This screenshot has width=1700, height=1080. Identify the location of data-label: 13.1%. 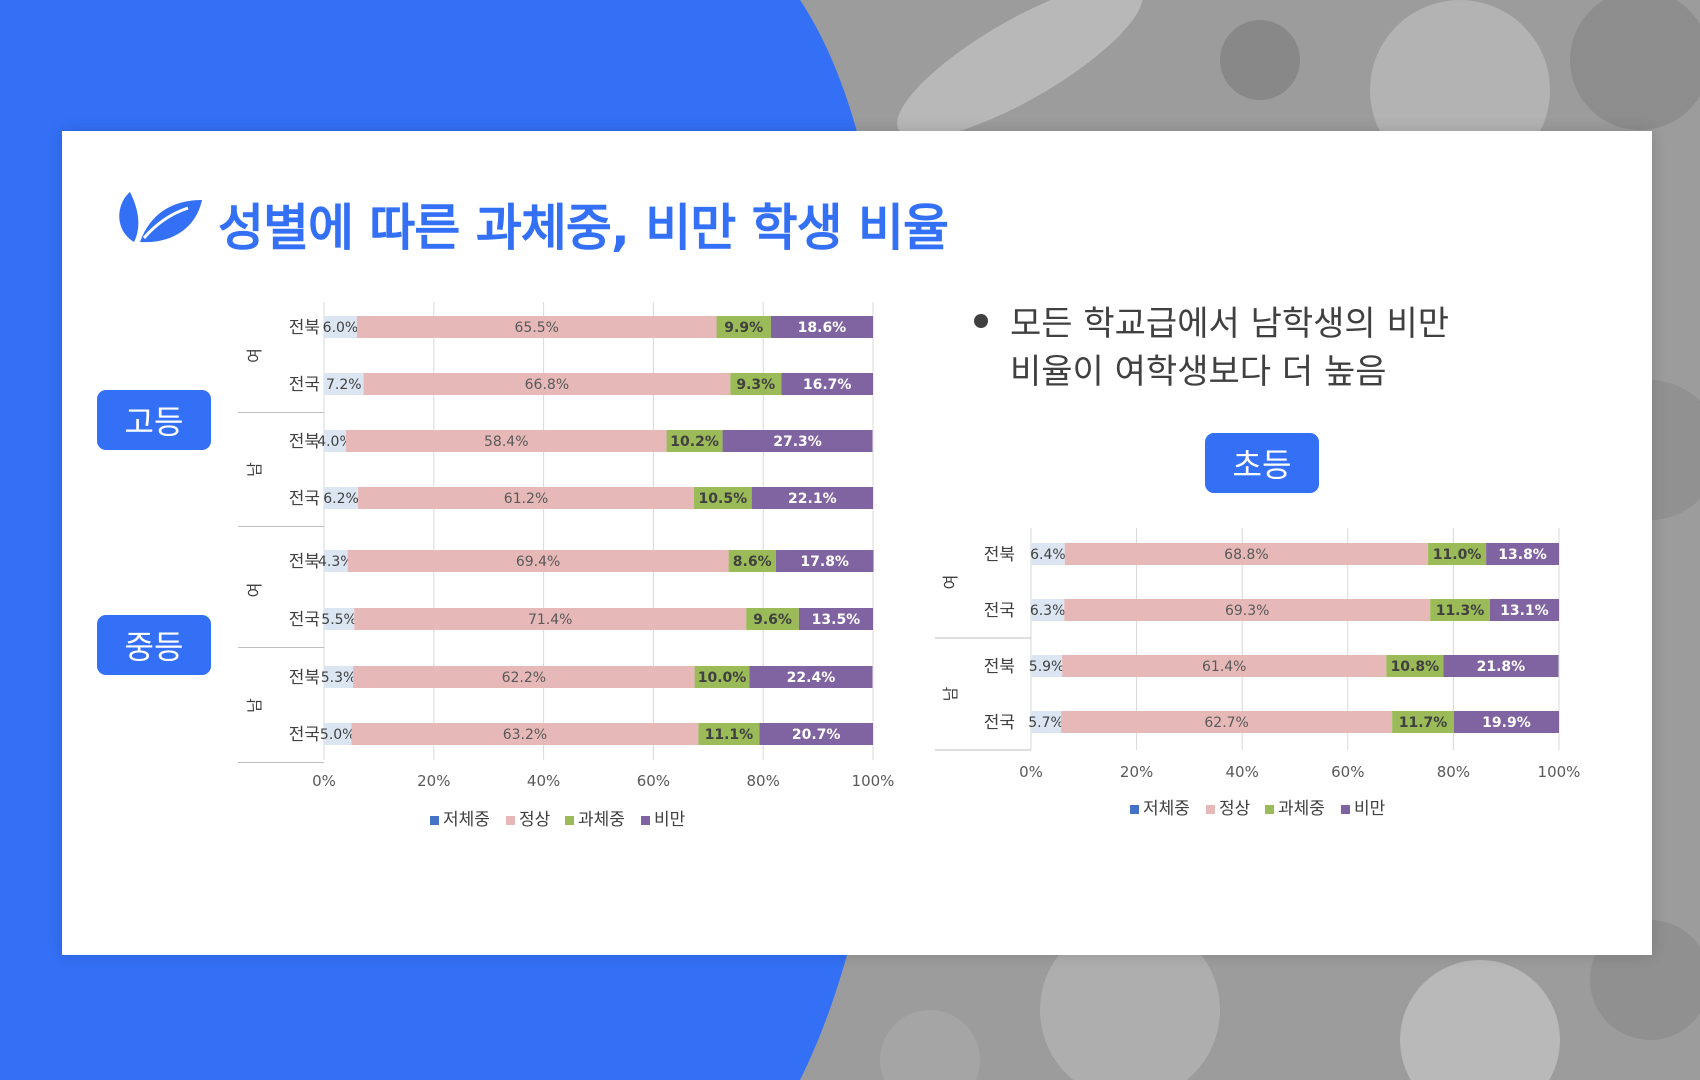
(1524, 611).